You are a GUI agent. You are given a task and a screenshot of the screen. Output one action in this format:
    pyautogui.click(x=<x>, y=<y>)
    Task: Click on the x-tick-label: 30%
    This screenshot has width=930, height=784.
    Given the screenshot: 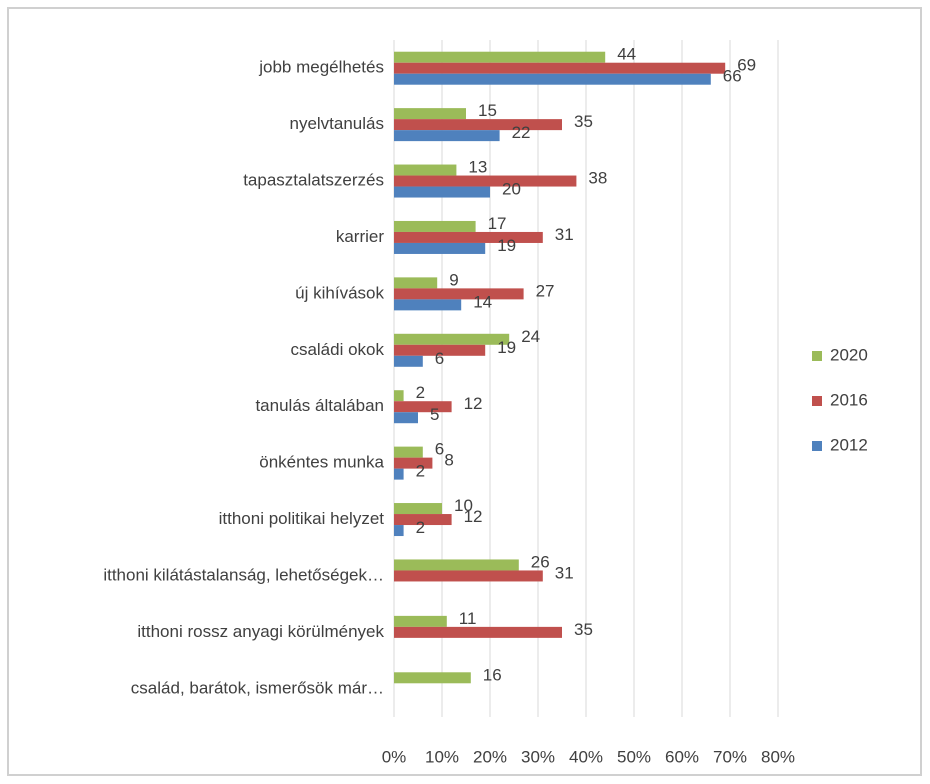 What is the action you would take?
    pyautogui.click(x=538, y=756)
    